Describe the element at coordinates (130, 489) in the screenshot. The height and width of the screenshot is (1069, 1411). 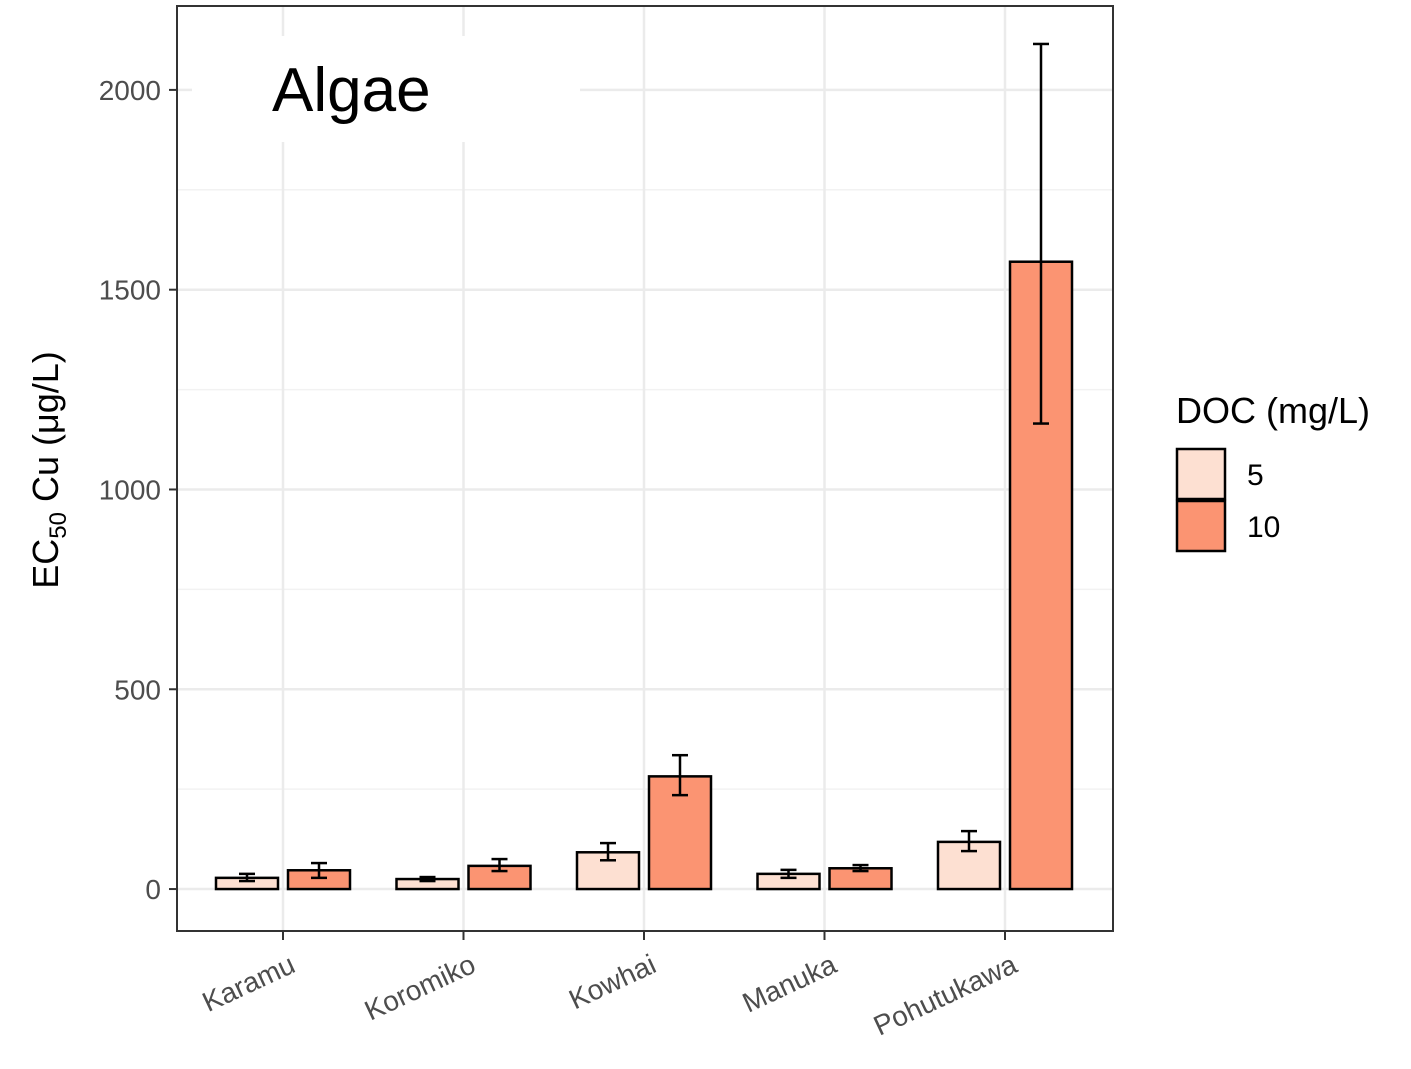
I see `y-tick-label: 1000` at that location.